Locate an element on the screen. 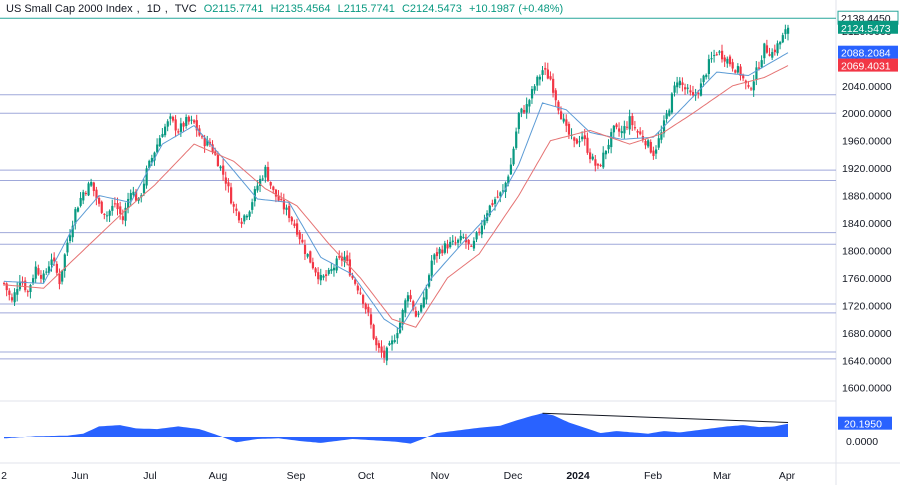 Image resolution: width=900 pixels, height=485 pixels. x-tick-label: Feb is located at coordinates (653, 476).